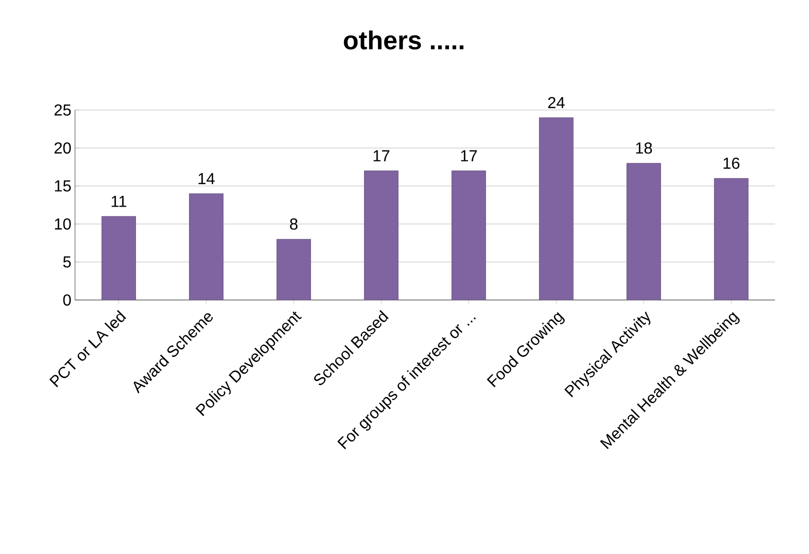 Image resolution: width=809 pixels, height=554 pixels. Describe the element at coordinates (67, 262) in the screenshot. I see `y-tick-label: 5` at that location.